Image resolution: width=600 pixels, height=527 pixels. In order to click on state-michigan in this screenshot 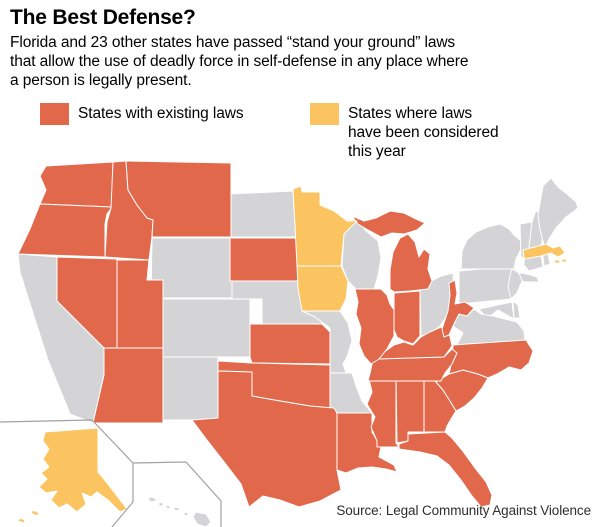, I will do `click(392, 251)`.